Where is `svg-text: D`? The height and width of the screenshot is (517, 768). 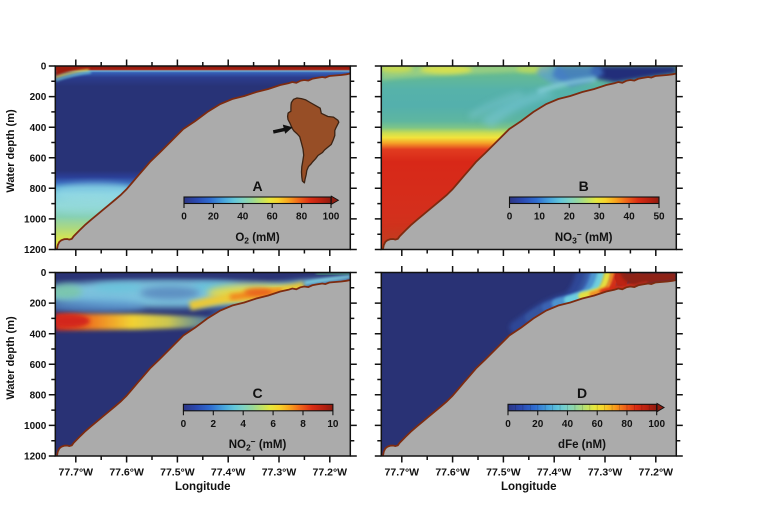
svg-text: D is located at coordinates (582, 393).